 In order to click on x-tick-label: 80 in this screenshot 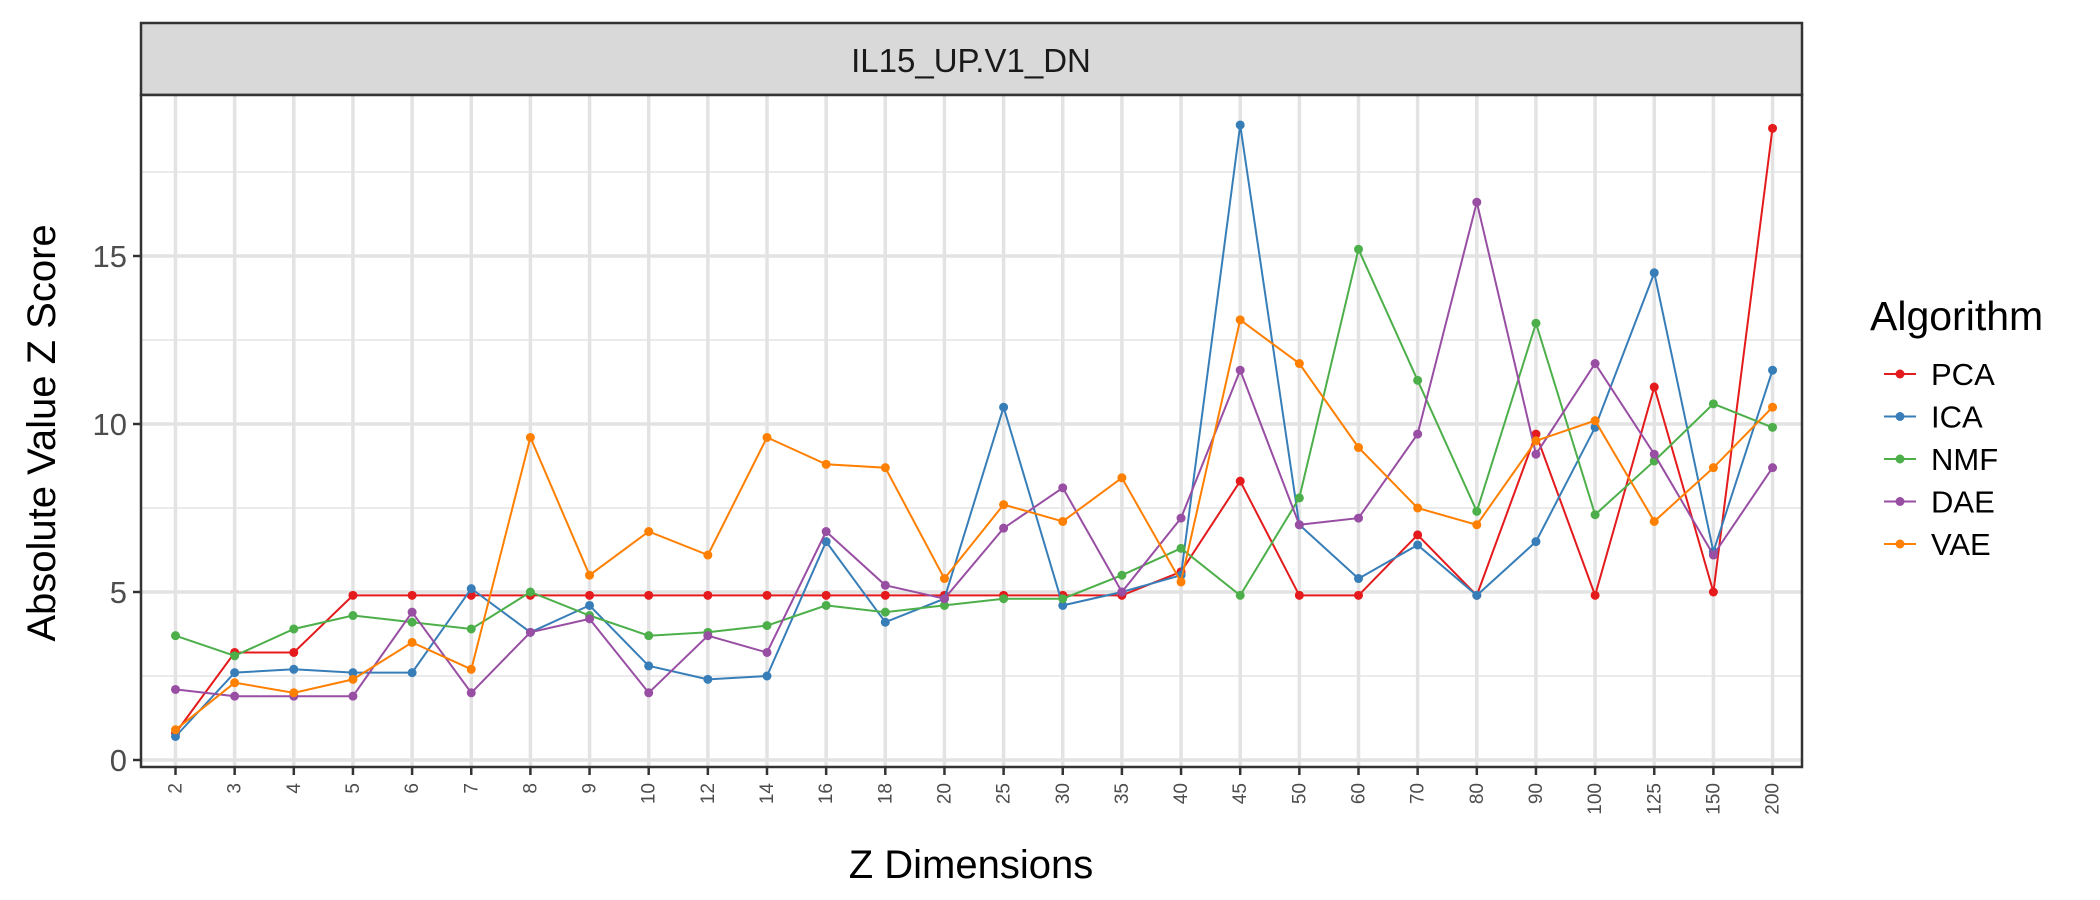, I will do `click(1477, 793)`.